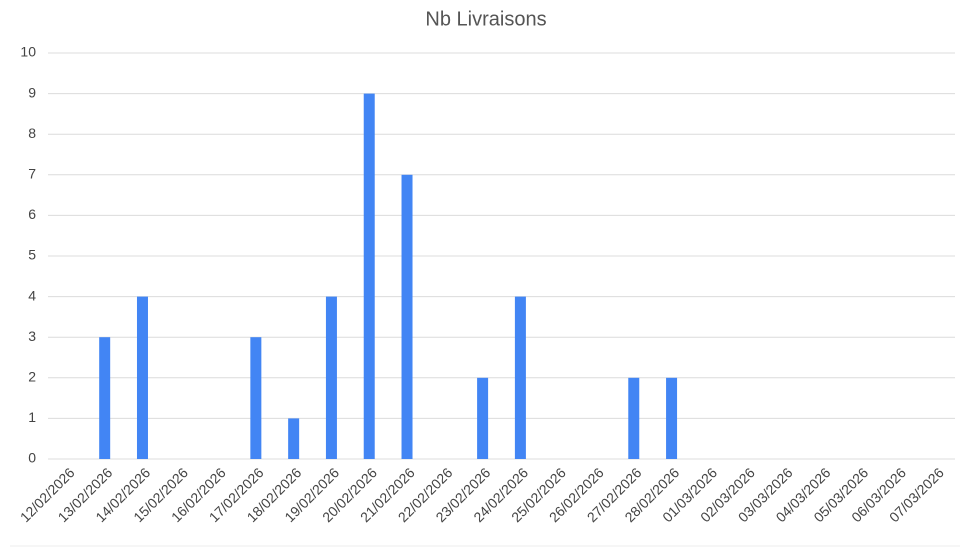 The height and width of the screenshot is (551, 971). Describe the element at coordinates (32, 458) in the screenshot. I see `y-tick-label: 0` at that location.